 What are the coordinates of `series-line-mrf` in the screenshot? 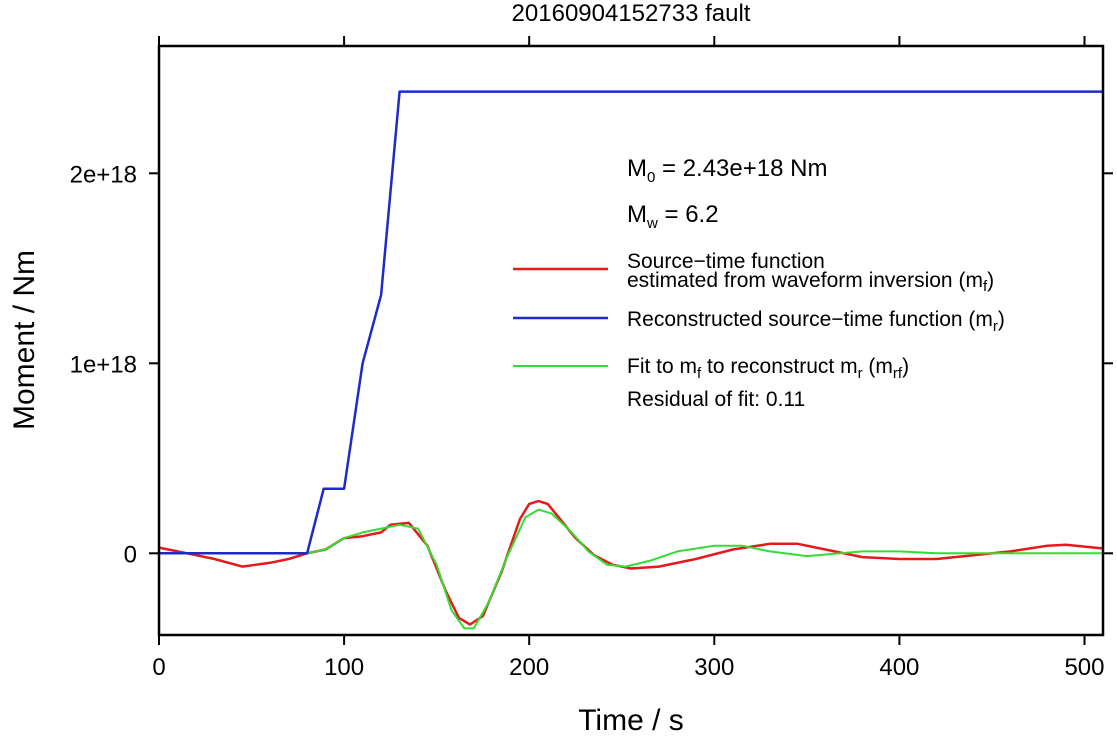 It's located at (631, 569).